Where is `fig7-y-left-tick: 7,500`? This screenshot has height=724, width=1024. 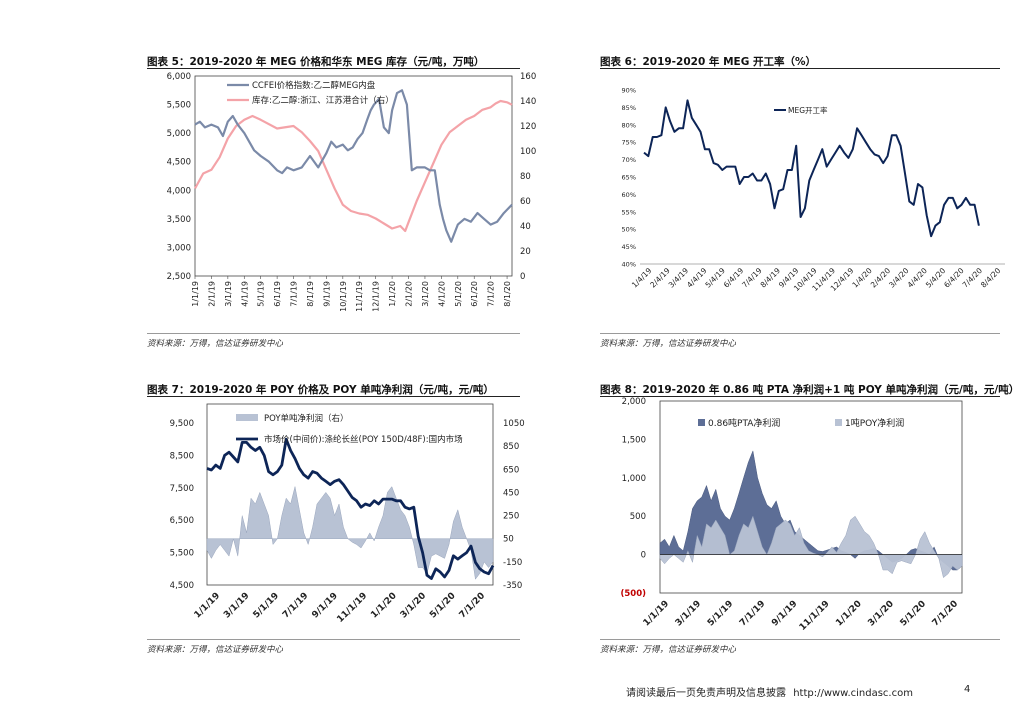 fig7-y-left-tick: 7,500 is located at coordinates (182, 489).